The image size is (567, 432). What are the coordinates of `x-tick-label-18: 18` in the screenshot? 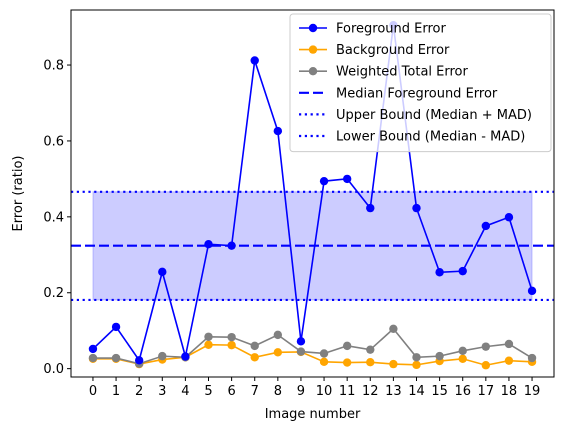 It's located at (509, 391).